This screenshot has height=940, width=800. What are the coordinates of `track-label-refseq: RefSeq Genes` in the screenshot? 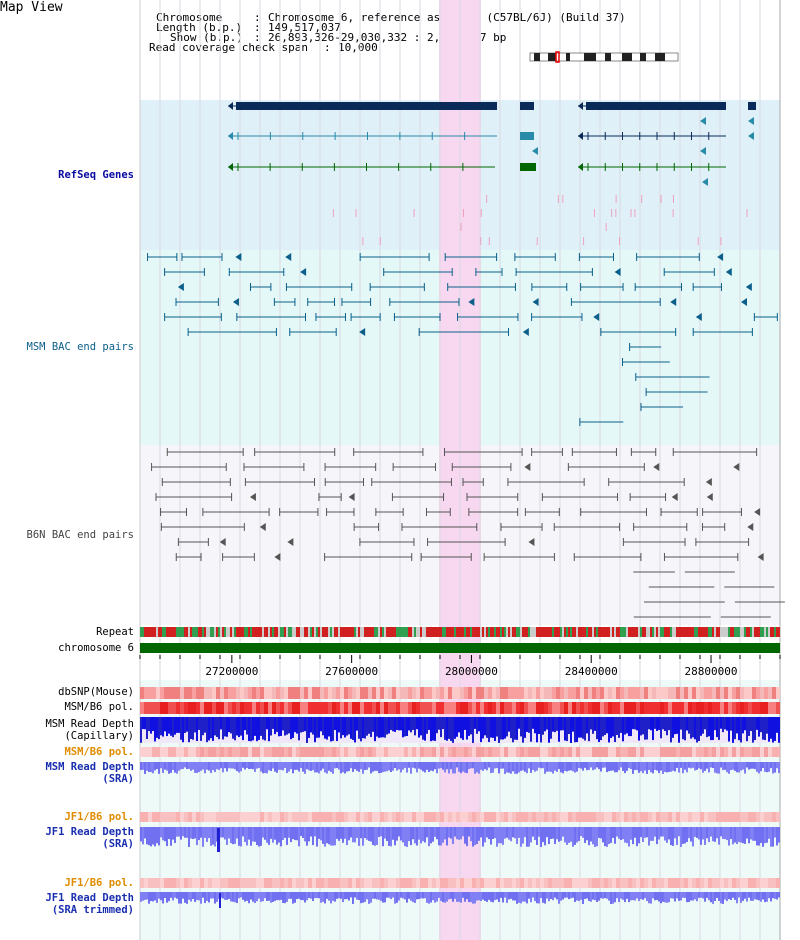 It's located at (96, 175).